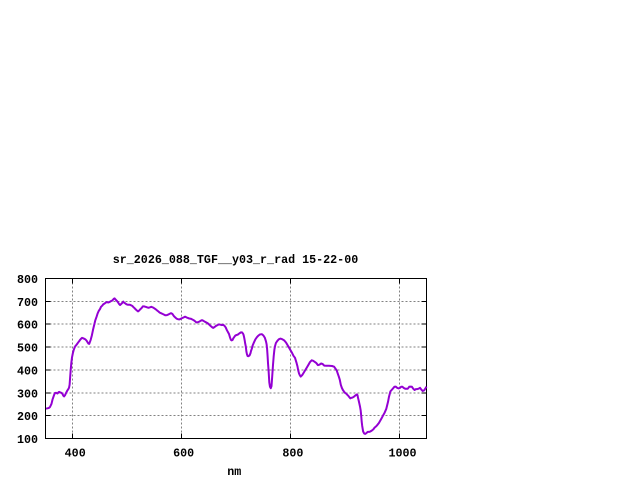 The width and height of the screenshot is (640, 480). I want to click on svg-text: 1000, so click(402, 453).